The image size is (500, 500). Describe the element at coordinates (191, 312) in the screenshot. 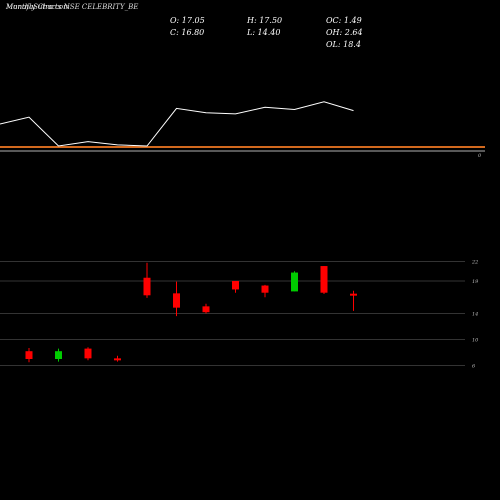

I see `candles` at that location.